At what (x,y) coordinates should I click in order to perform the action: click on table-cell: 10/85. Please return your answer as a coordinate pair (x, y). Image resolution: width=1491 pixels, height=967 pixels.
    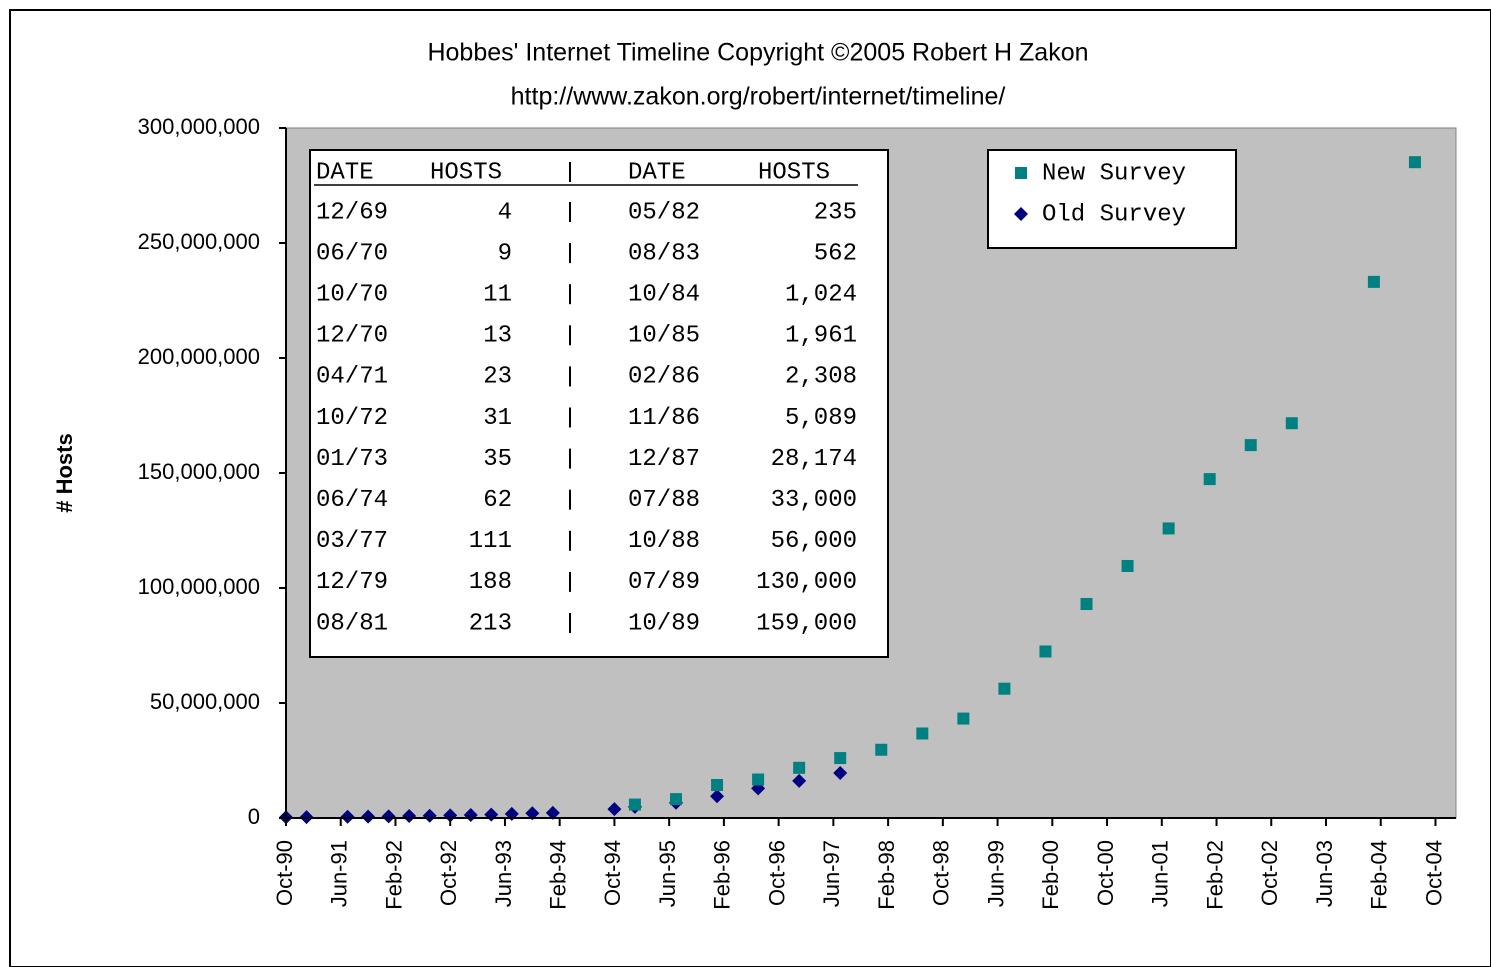
    Looking at the image, I should click on (664, 336).